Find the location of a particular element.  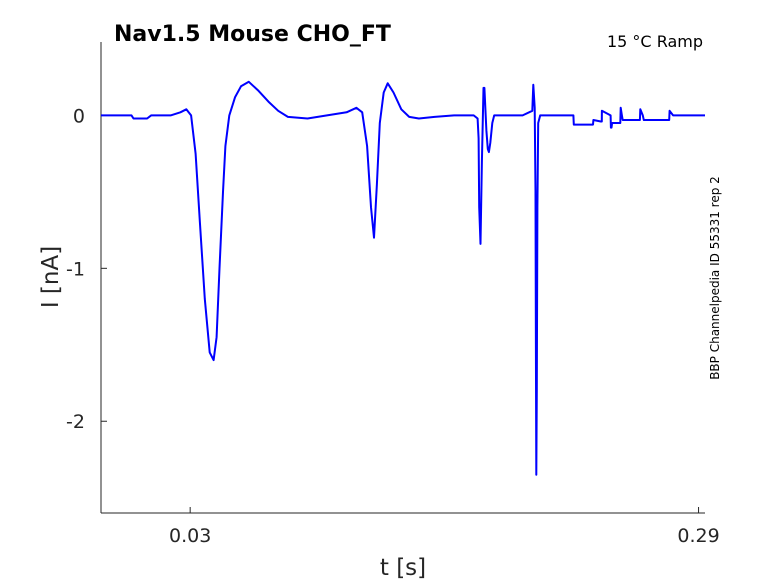

y-tick-label: 0 is located at coordinates (79, 116).